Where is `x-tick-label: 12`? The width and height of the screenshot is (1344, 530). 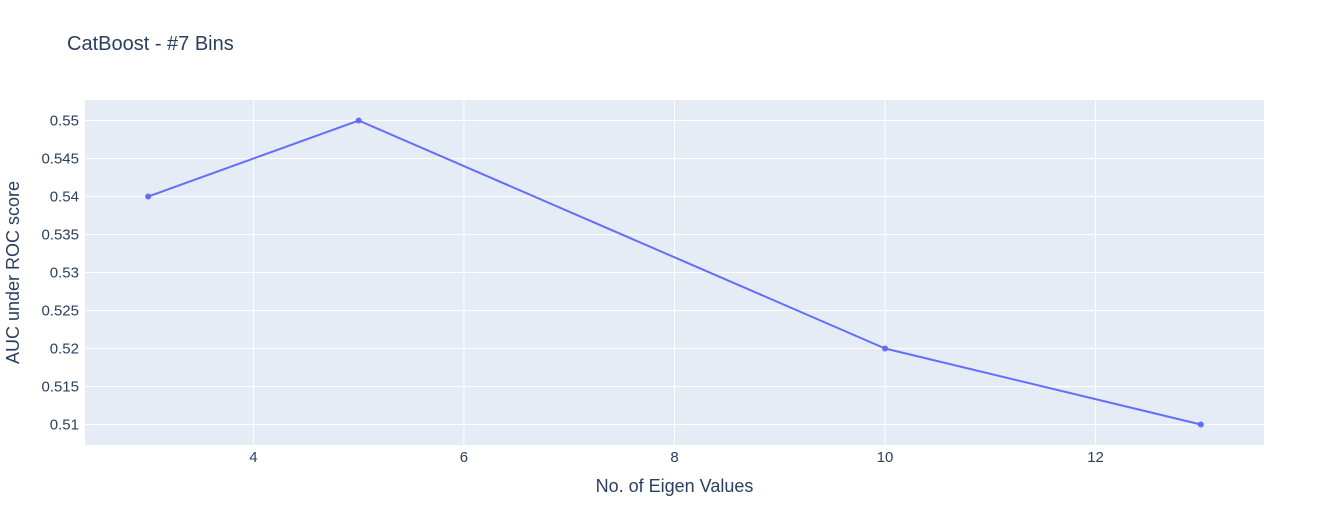 x-tick-label: 12 is located at coordinates (1095, 457).